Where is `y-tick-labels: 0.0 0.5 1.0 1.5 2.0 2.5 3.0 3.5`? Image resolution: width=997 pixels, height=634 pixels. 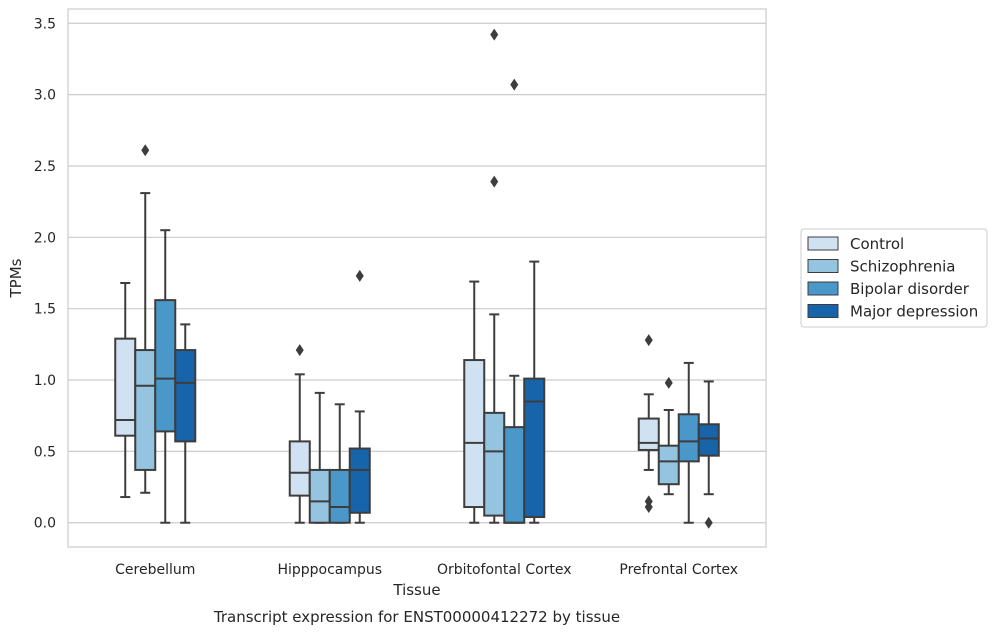
y-tick-labels: 0.0 0.5 1.0 1.5 2.0 2.5 3.0 3.5 is located at coordinates (45, 273).